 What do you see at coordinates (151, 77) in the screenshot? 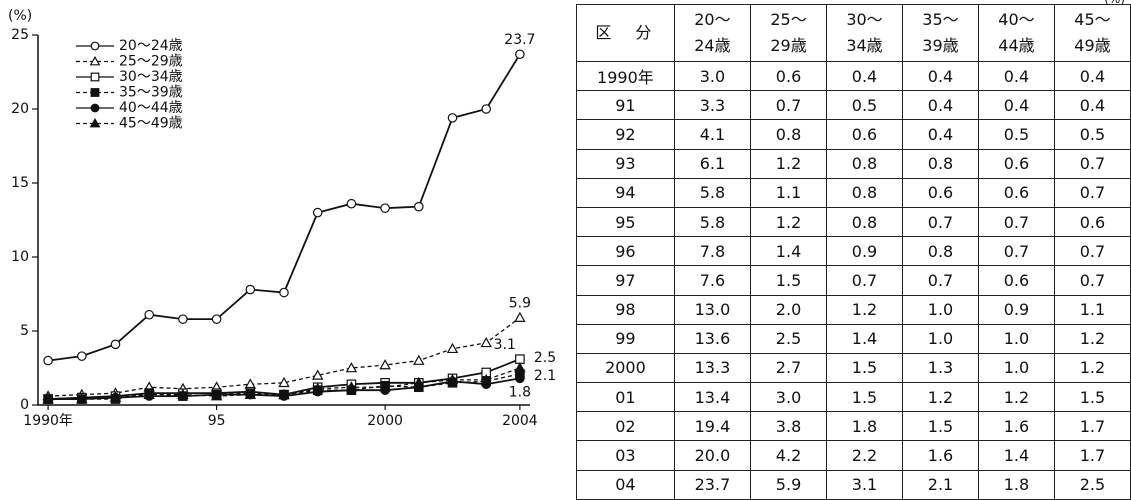
I see `legend-label: 30～34歳` at bounding box center [151, 77].